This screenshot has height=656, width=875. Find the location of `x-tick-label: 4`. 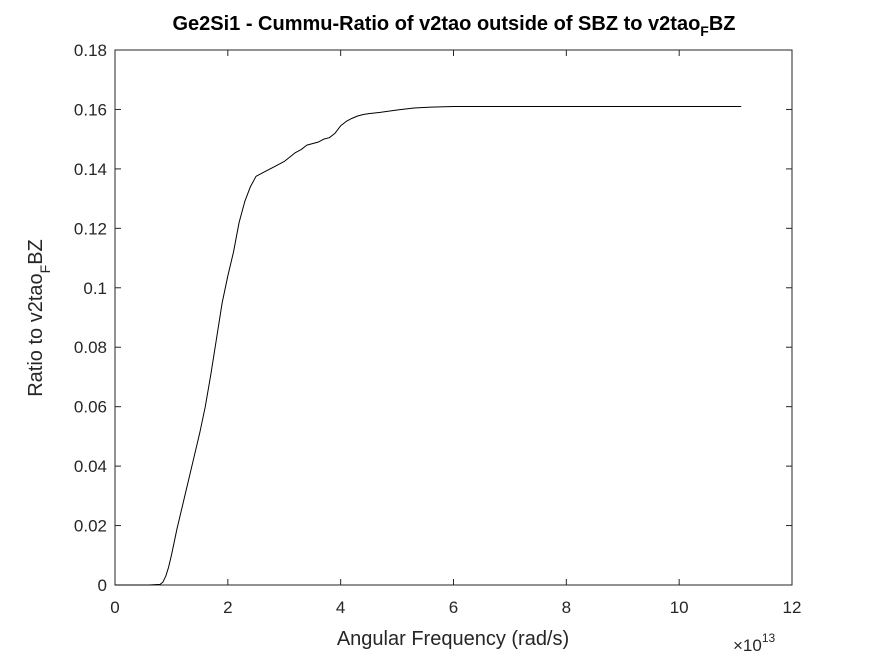

x-tick-label: 4 is located at coordinates (340, 607).